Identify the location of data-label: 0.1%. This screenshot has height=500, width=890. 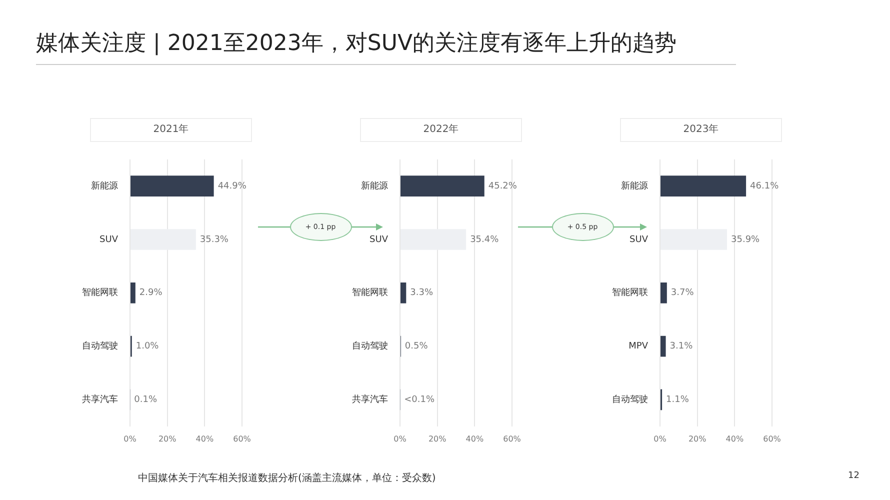
(146, 400).